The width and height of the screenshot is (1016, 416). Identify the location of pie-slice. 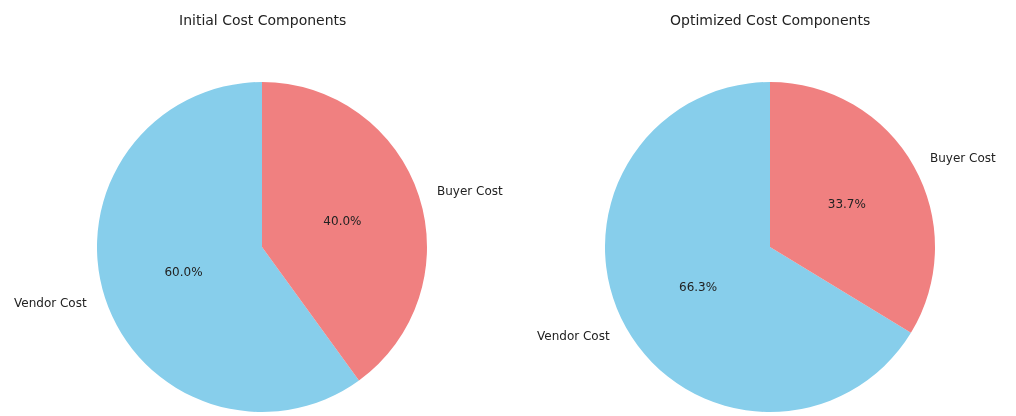
(344, 231).